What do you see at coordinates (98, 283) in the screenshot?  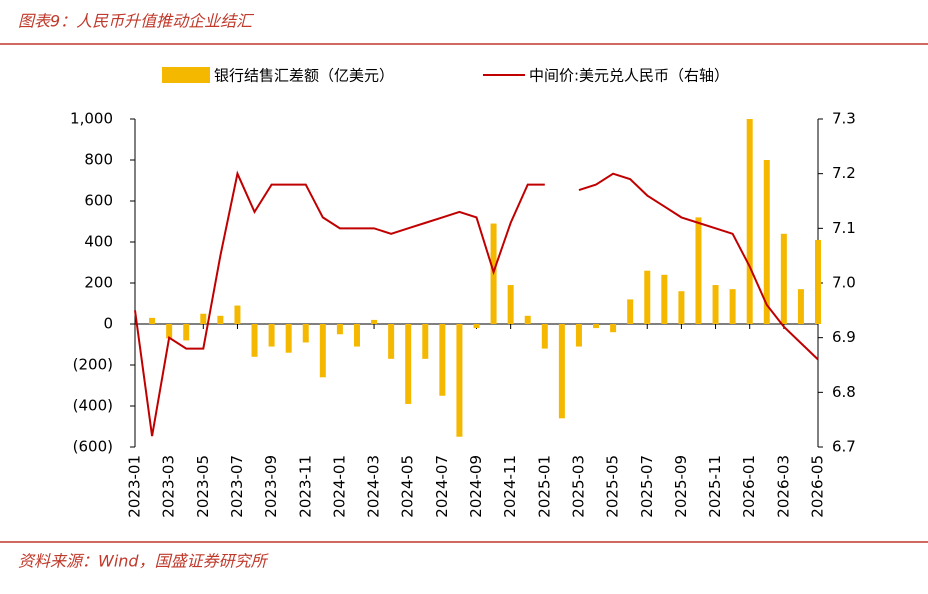 I see `y-tick-label: 200` at bounding box center [98, 283].